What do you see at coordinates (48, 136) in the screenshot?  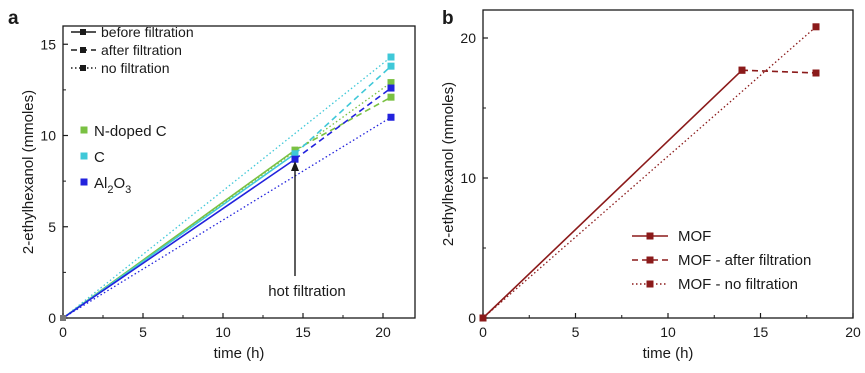 I see `panel-a-y-tick-label: 10` at bounding box center [48, 136].